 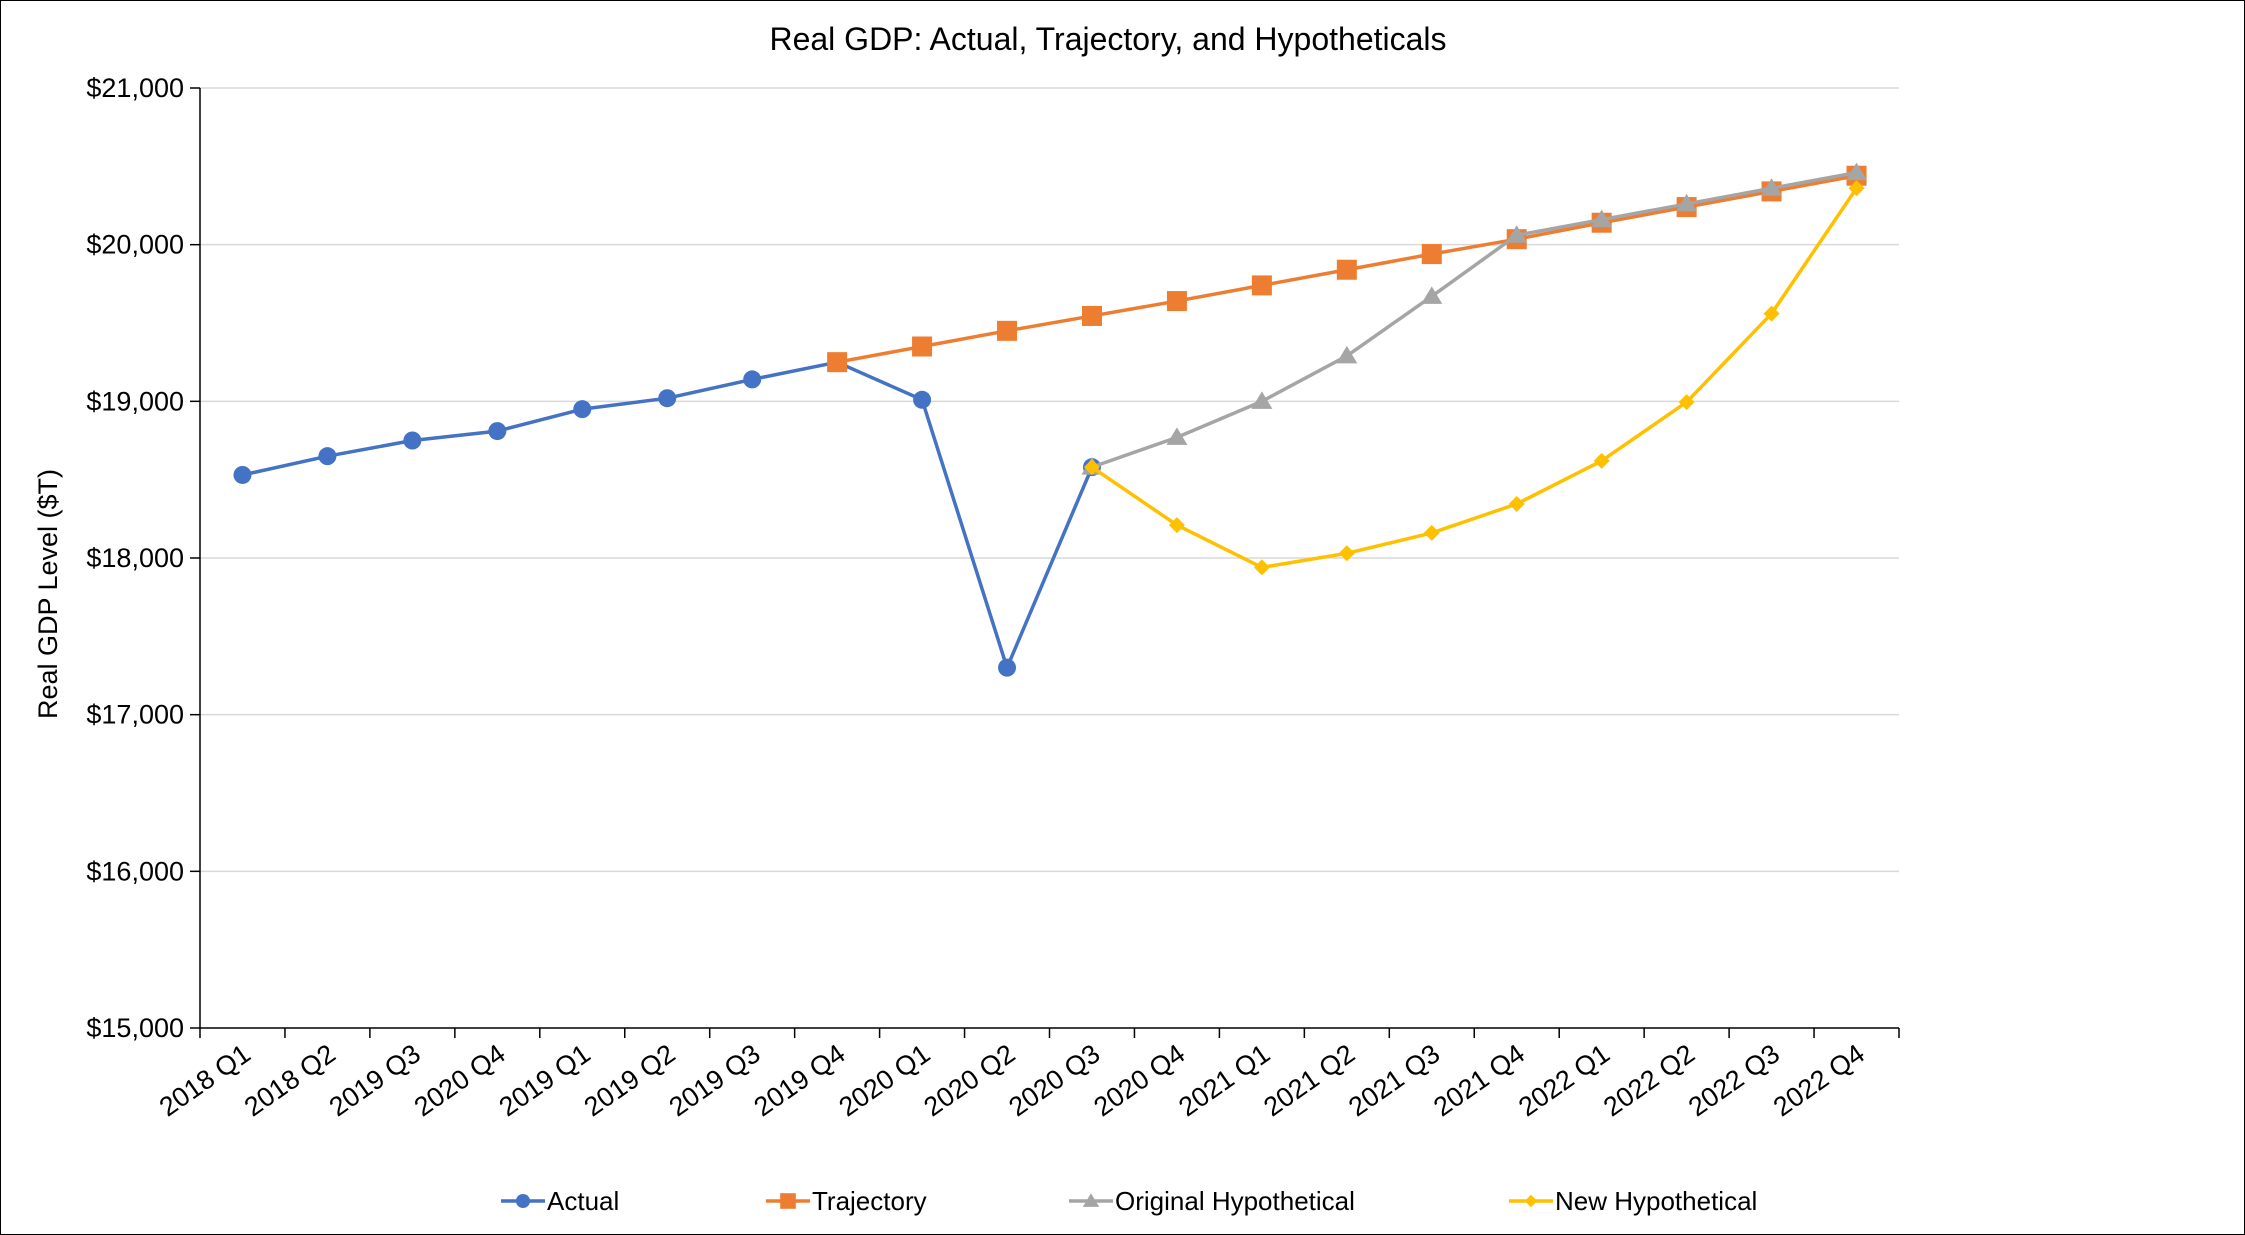 What do you see at coordinates (1649, 1080) in the screenshot?
I see `x-tick-label: 2022 Q2` at bounding box center [1649, 1080].